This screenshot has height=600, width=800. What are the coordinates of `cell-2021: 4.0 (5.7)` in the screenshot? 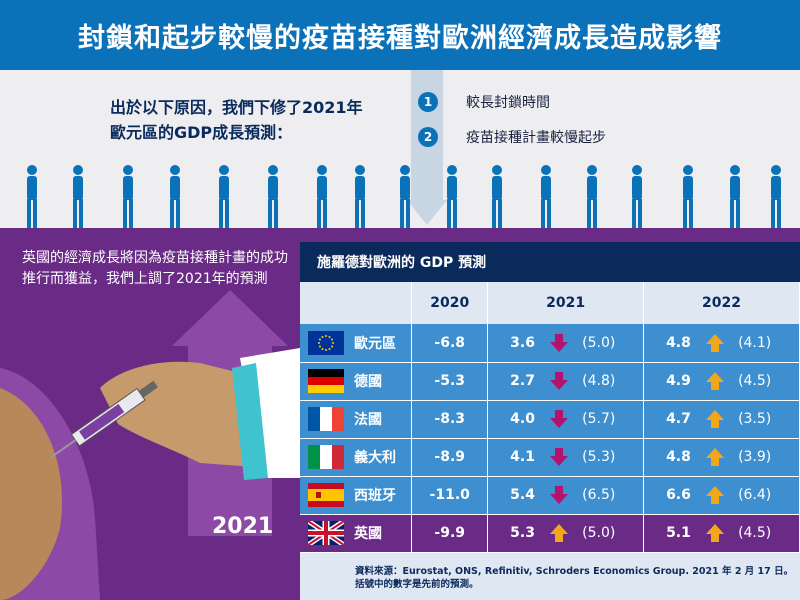 It's located at (566, 419).